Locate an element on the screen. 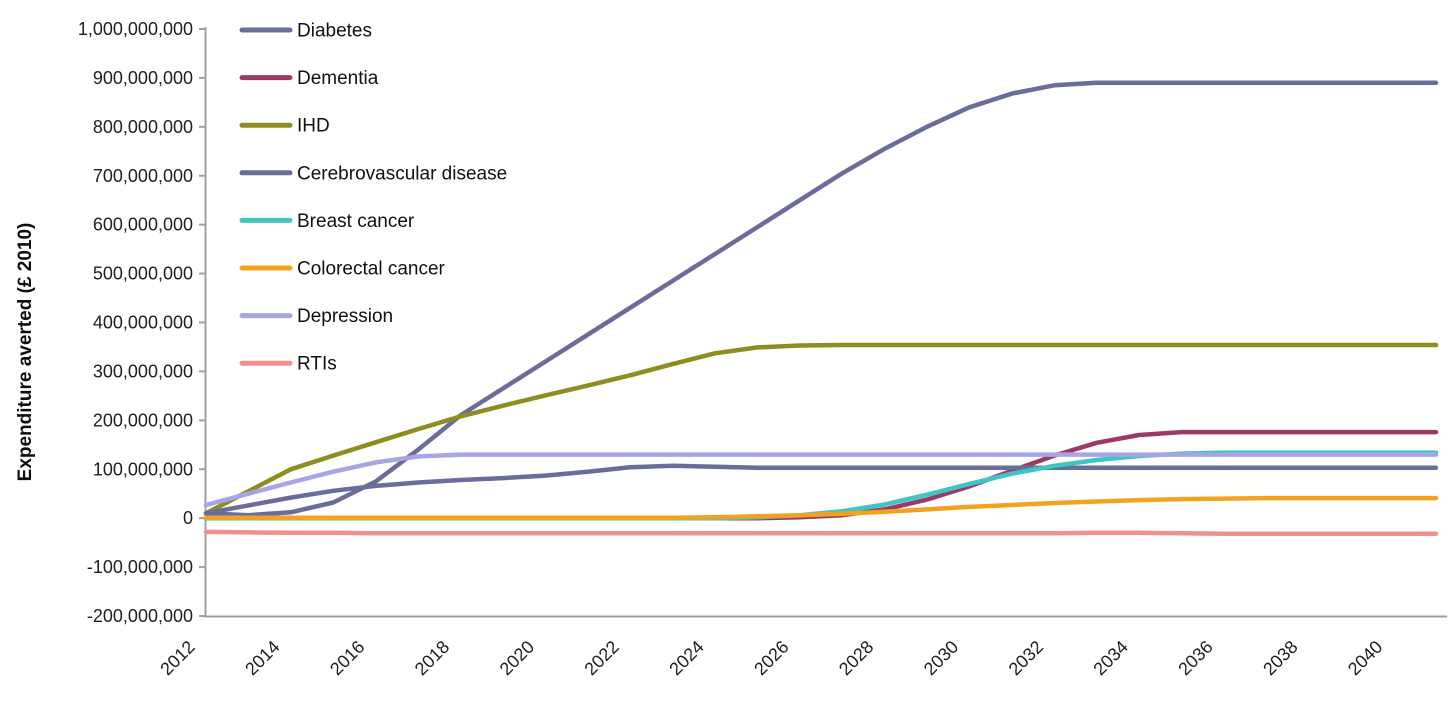 The height and width of the screenshot is (704, 1448). x-tick-label: 2030 is located at coordinates (941, 658).